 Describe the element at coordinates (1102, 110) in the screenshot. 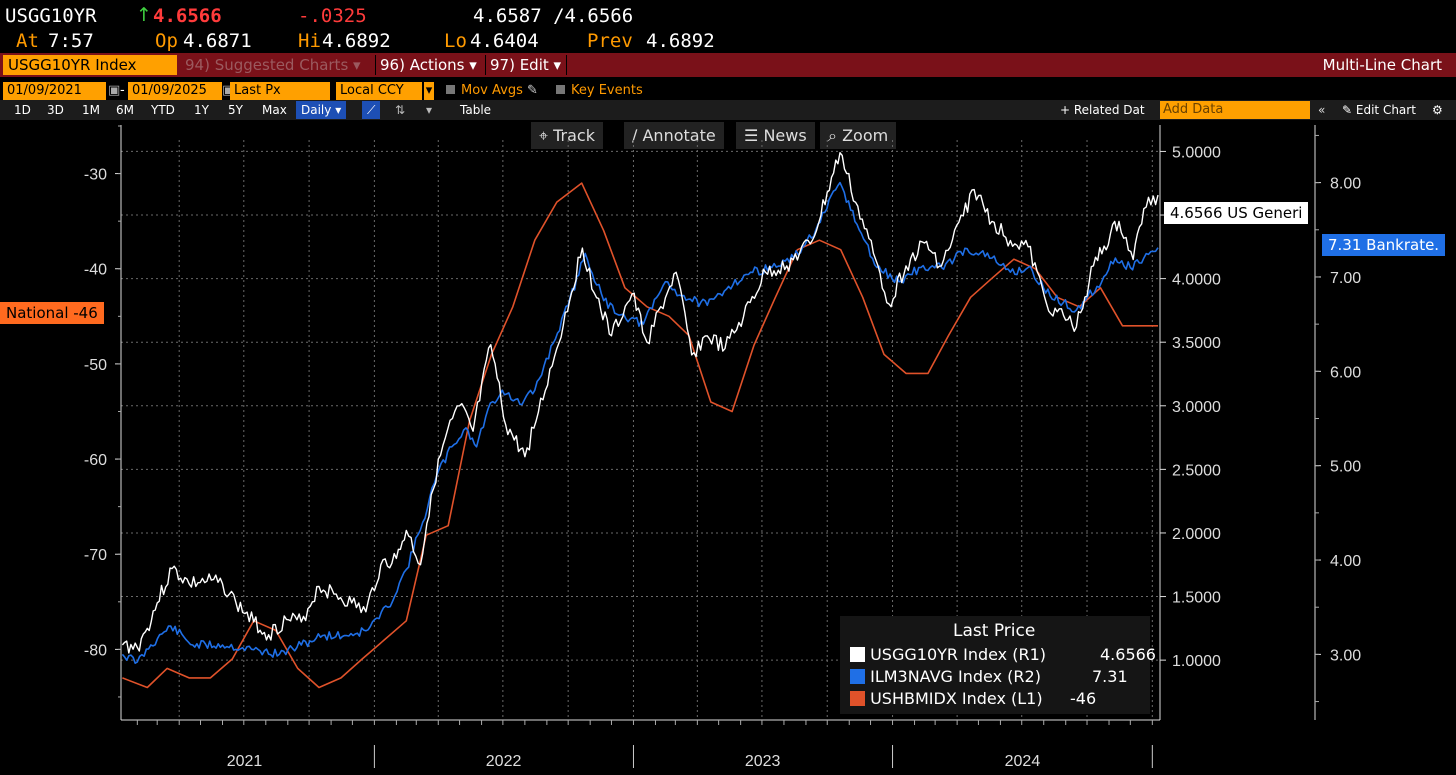

I see `related-data-button: + Related Dat` at that location.